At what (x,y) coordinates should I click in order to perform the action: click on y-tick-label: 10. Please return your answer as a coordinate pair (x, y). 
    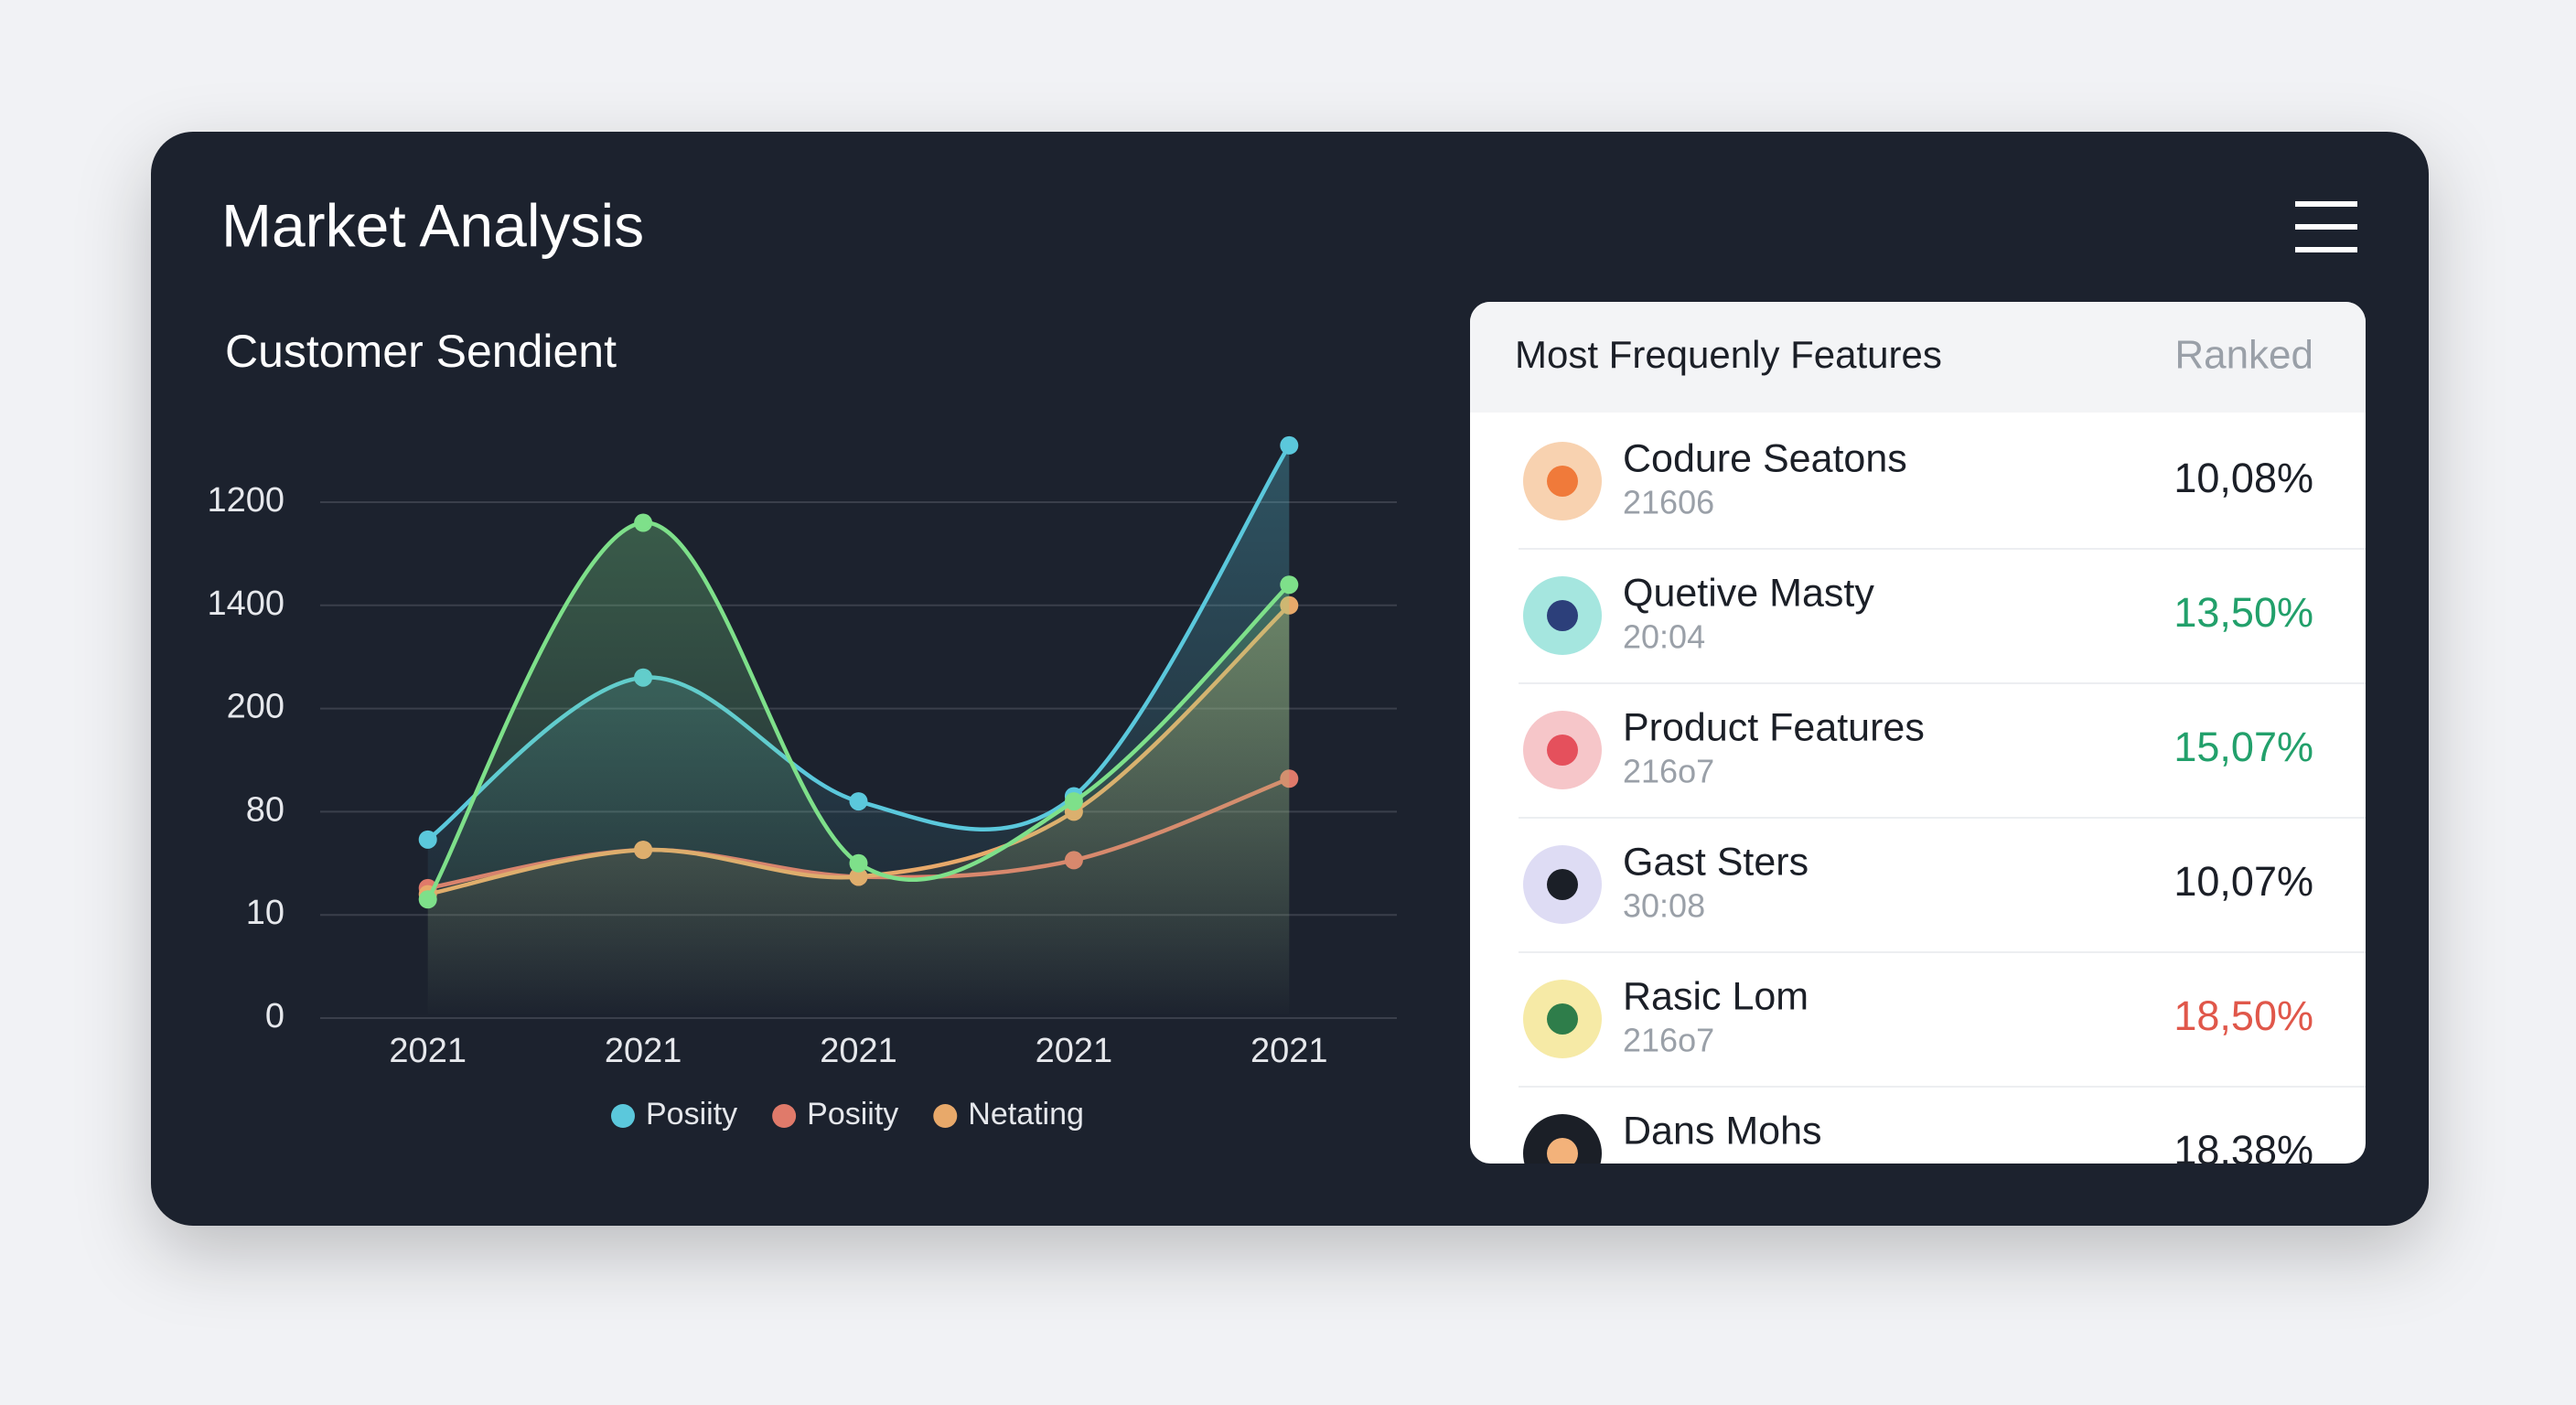
    Looking at the image, I should click on (265, 913).